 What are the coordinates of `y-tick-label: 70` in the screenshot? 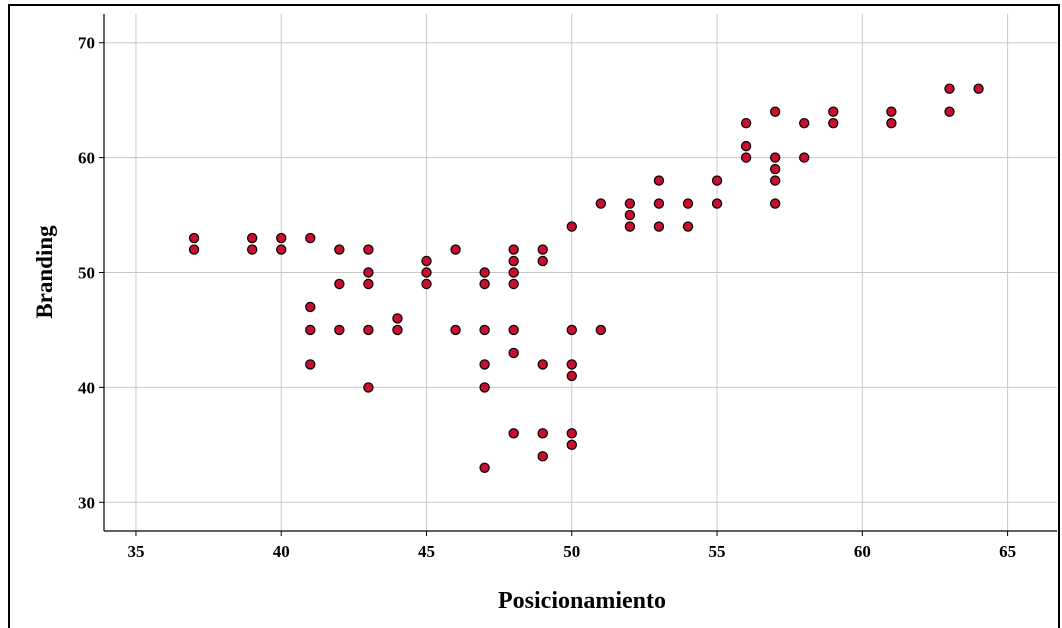 It's located at (86, 43).